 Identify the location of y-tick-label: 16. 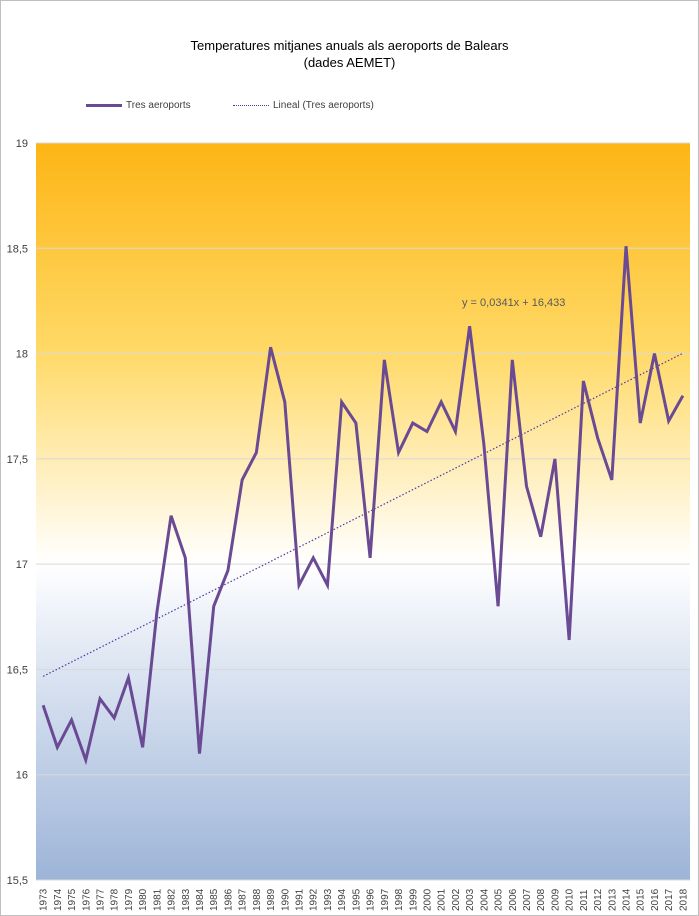
(22, 776).